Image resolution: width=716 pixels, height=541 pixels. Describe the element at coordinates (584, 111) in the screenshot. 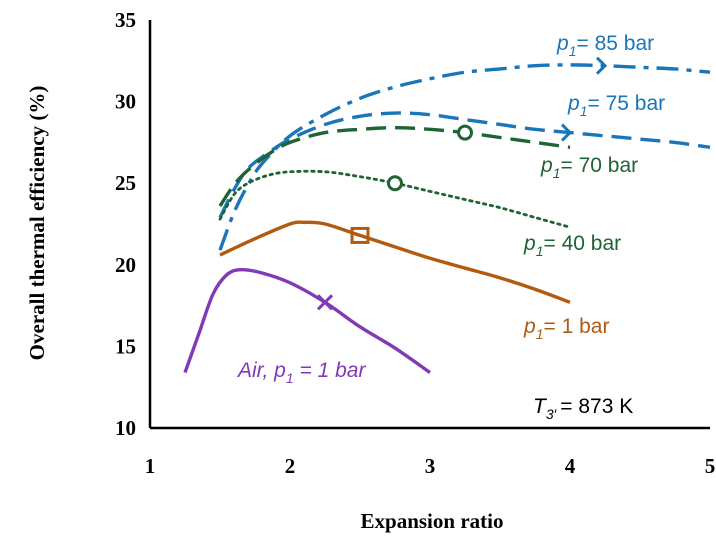

I see `series-label-p75-sub: 1` at that location.